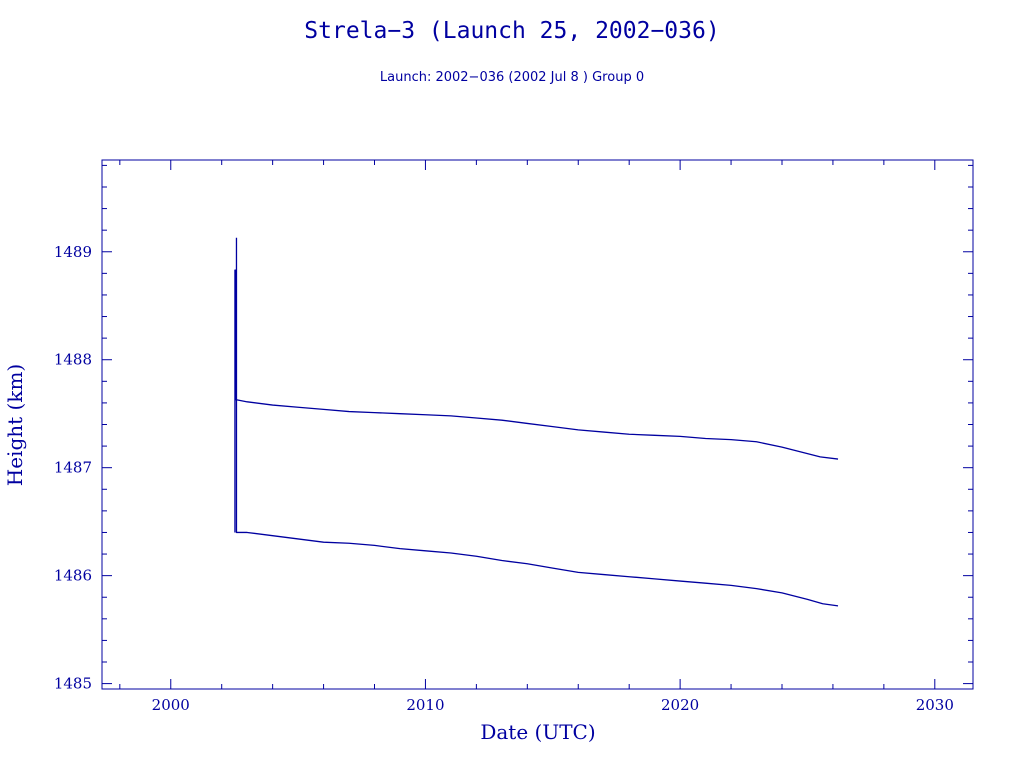  I want to click on chart-title: Strela−3 (Launch 25, 2002−036), so click(511, 31).